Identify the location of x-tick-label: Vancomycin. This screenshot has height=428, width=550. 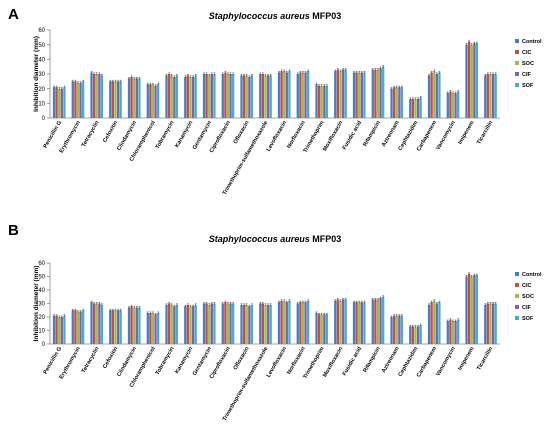
(446, 136).